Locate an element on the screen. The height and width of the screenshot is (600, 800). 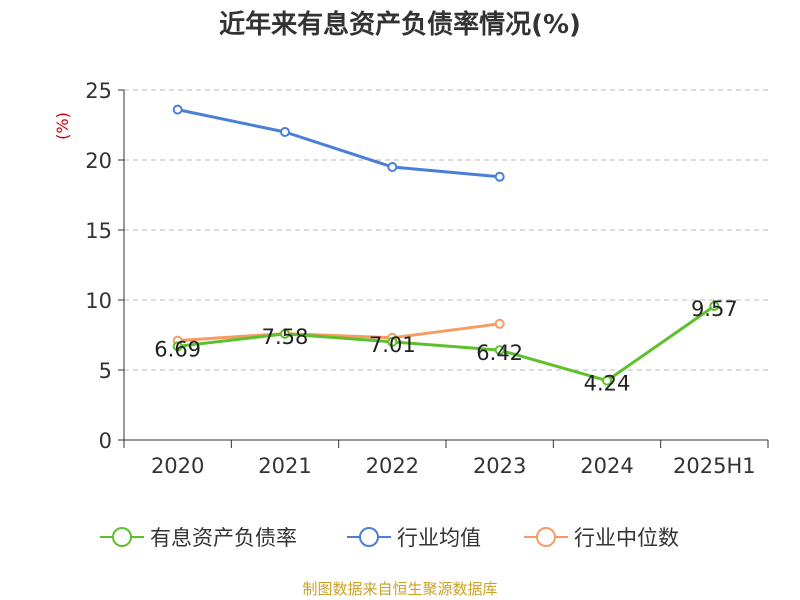
y-tick-label: 10 is located at coordinates (98, 301).